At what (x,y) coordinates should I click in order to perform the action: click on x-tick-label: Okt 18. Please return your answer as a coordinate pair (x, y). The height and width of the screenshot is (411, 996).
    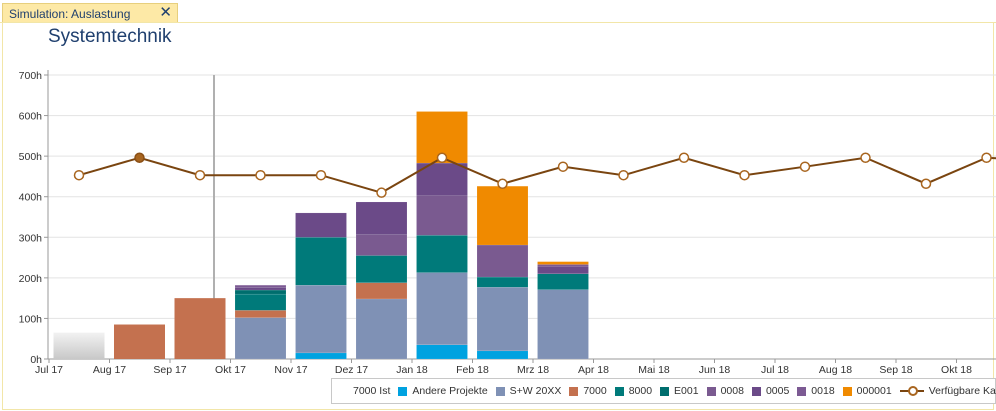
    Looking at the image, I should click on (956, 370).